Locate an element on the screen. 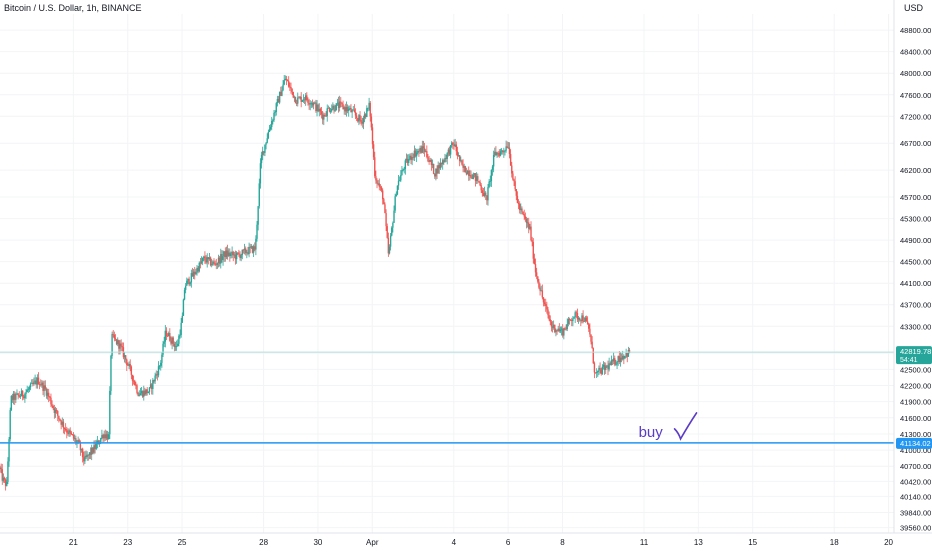  time-tick-label: 4 is located at coordinates (454, 542).